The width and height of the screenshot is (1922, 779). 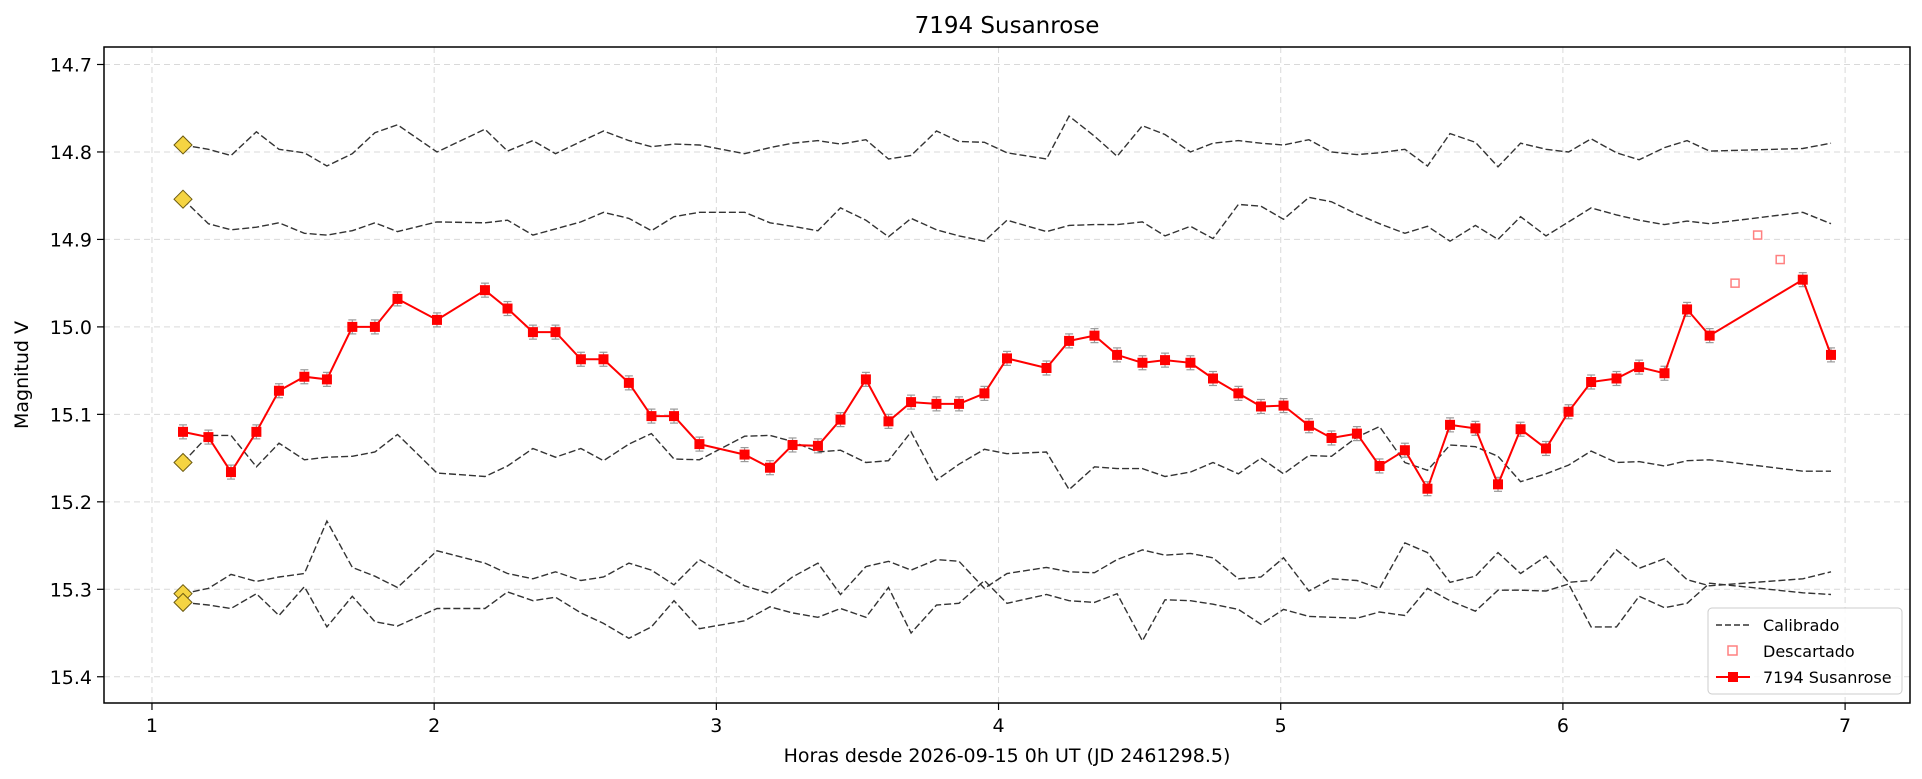 What do you see at coordinates (716, 726) in the screenshot?
I see `x-tick-label: 3` at bounding box center [716, 726].